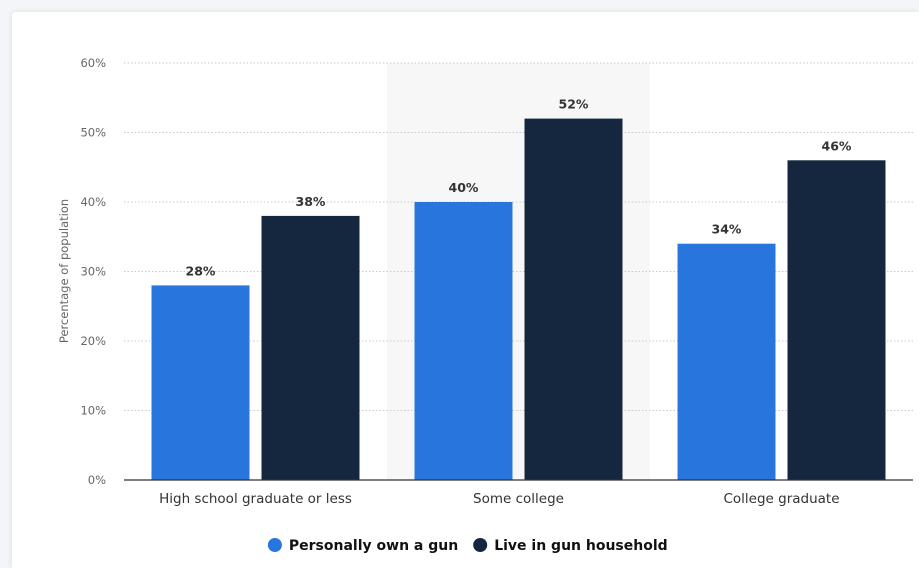  Describe the element at coordinates (93, 272) in the screenshot. I see `y-tick-label: 30%` at that location.